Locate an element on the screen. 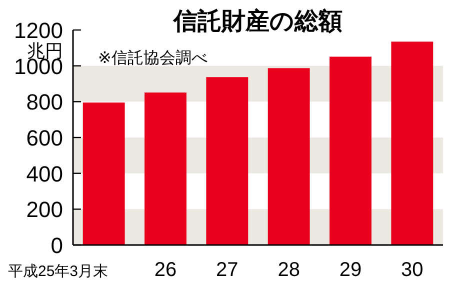  x-tick-label: 26 is located at coordinates (165, 270).